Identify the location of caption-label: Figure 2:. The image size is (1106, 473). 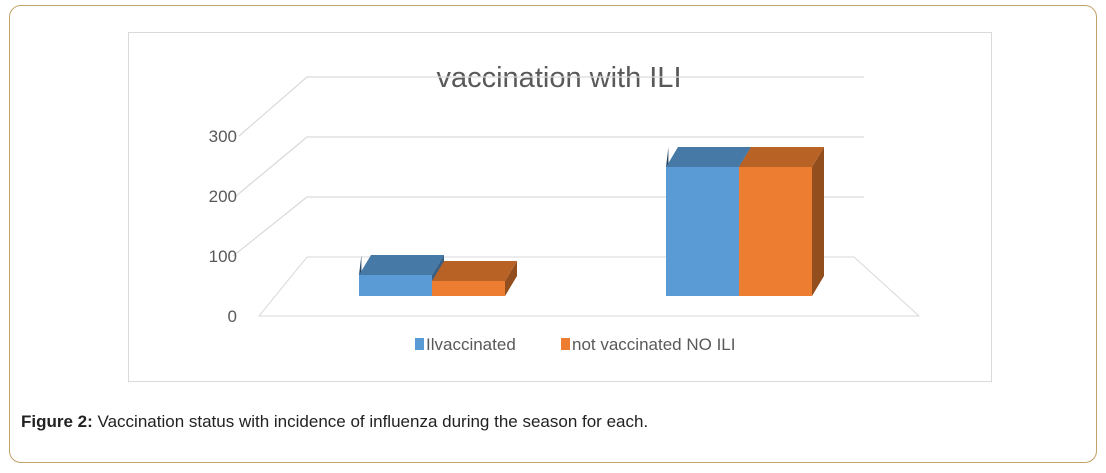
(57, 421).